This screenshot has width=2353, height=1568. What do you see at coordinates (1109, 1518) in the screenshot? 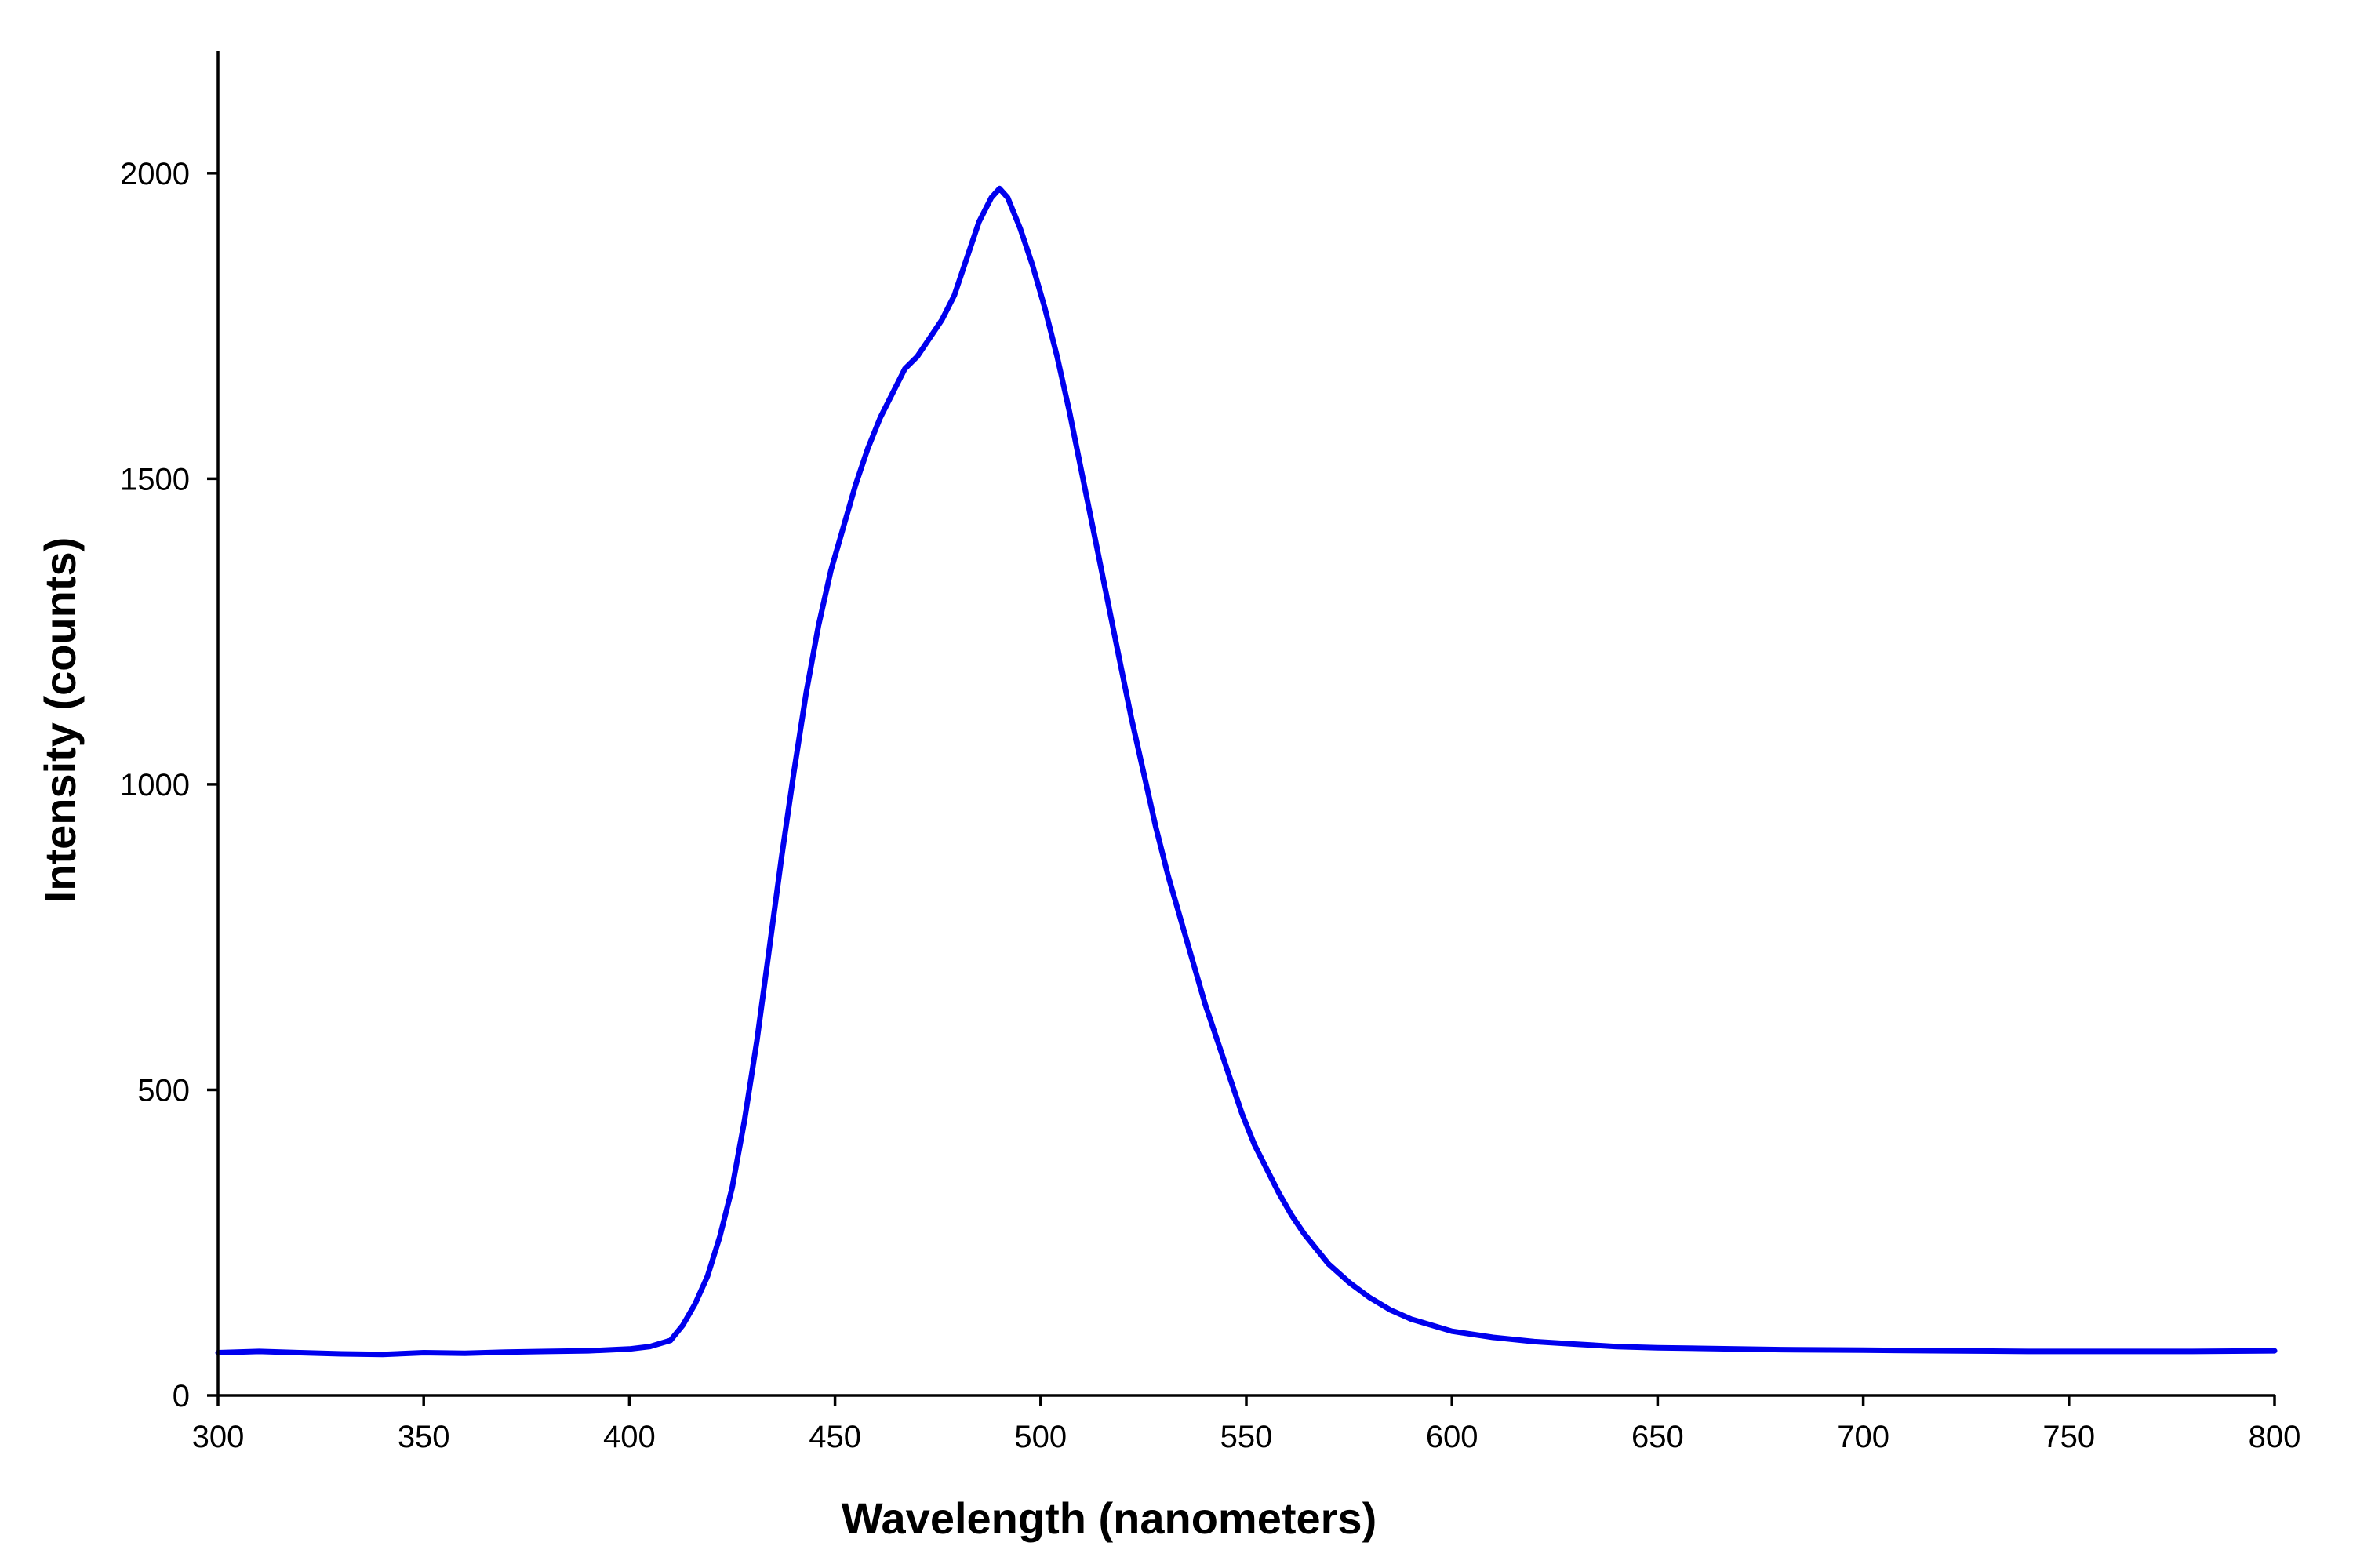
I see `x-axis-title: Wavelength (nanometers)` at bounding box center [1109, 1518].